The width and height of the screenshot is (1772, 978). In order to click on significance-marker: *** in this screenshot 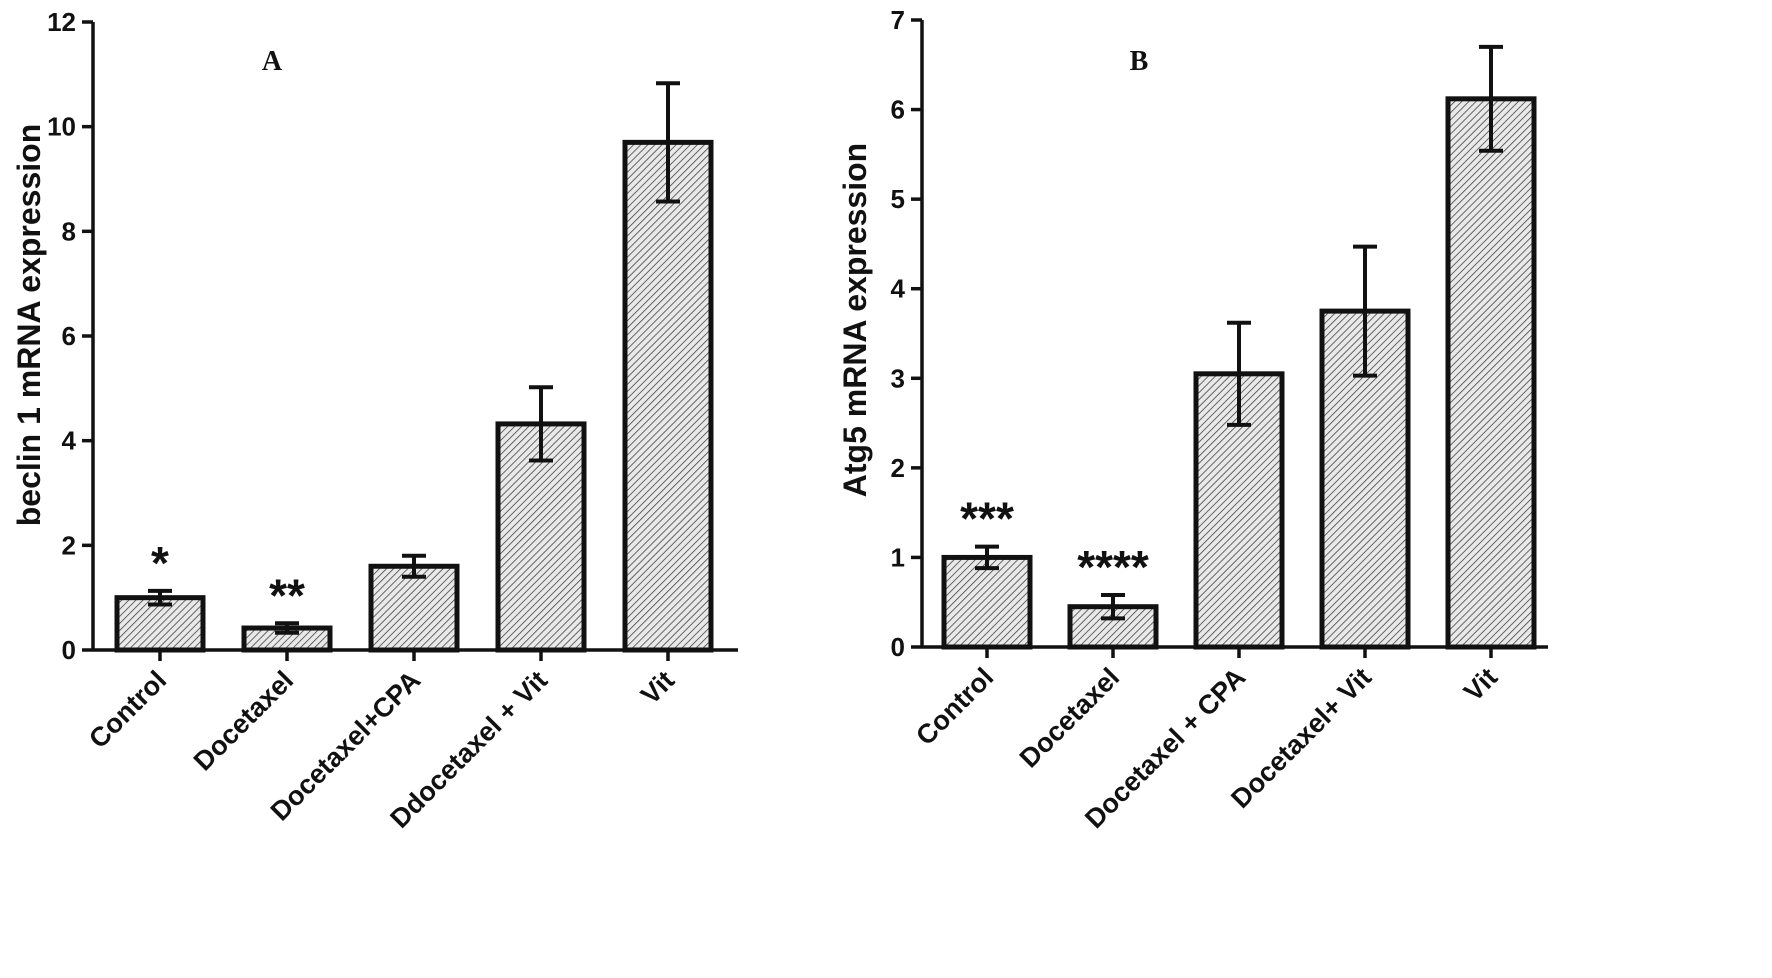, I will do `click(987, 519)`.